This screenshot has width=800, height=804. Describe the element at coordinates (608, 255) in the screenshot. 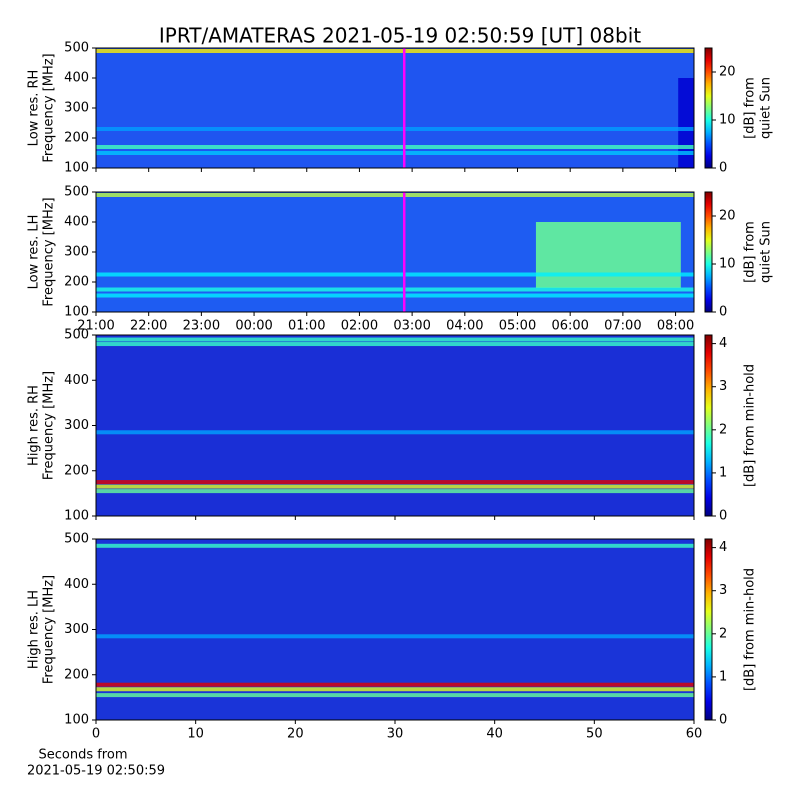

I see `region` at that location.